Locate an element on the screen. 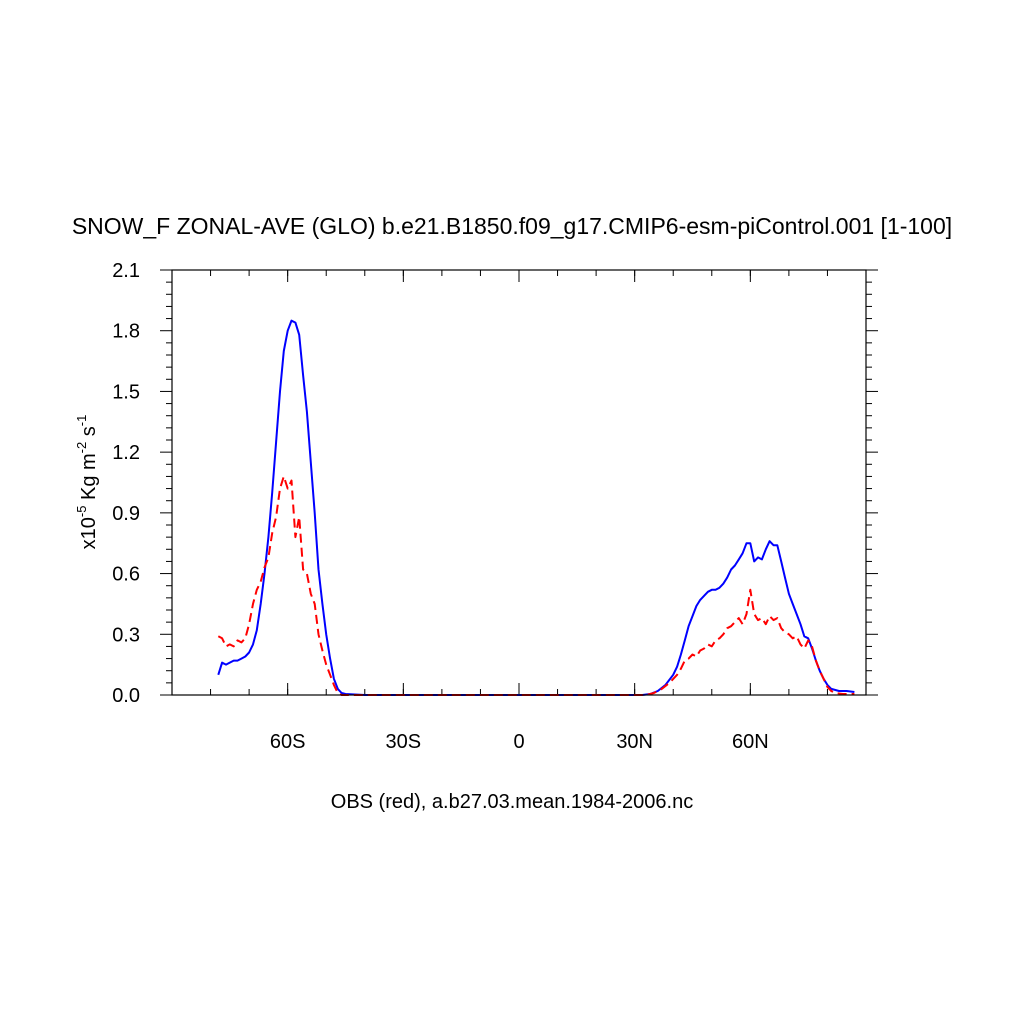  y-tick-label: 1.2 is located at coordinates (126, 453).